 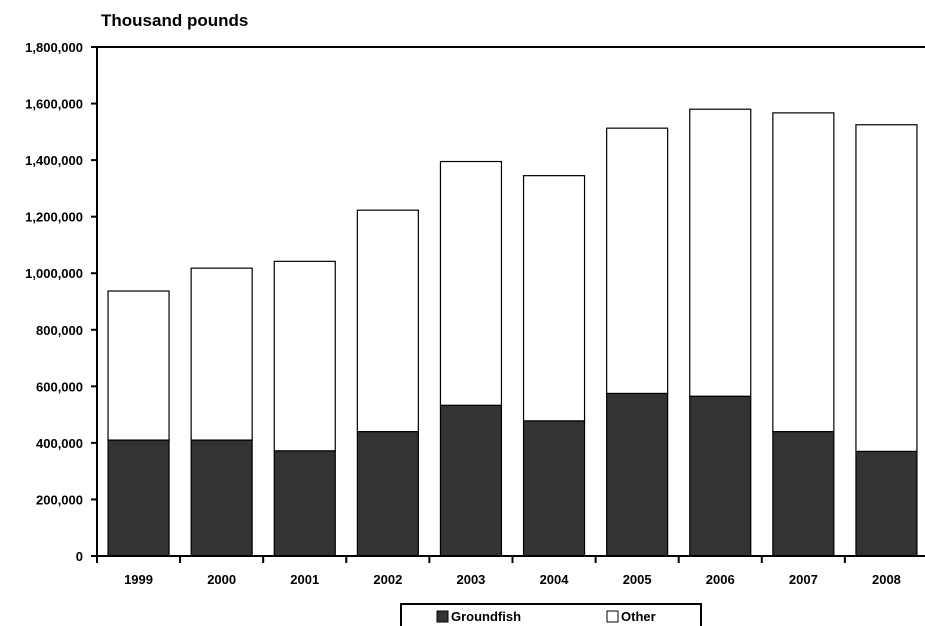 What do you see at coordinates (221, 579) in the screenshot?
I see `x-tick-label: 2000` at bounding box center [221, 579].